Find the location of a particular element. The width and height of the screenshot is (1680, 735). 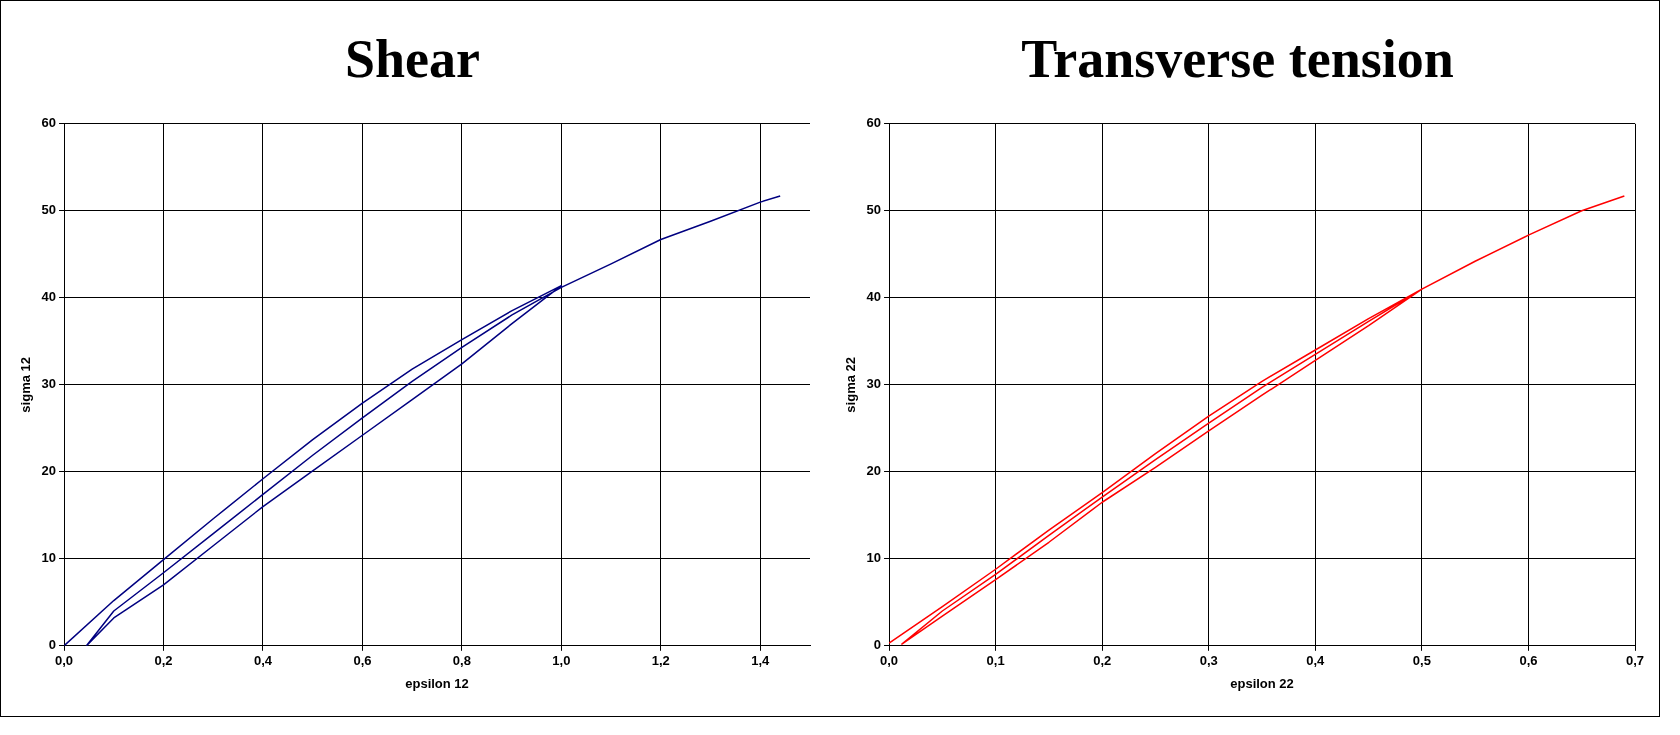

y-axis-title: sigma 22 is located at coordinates (851, 384).